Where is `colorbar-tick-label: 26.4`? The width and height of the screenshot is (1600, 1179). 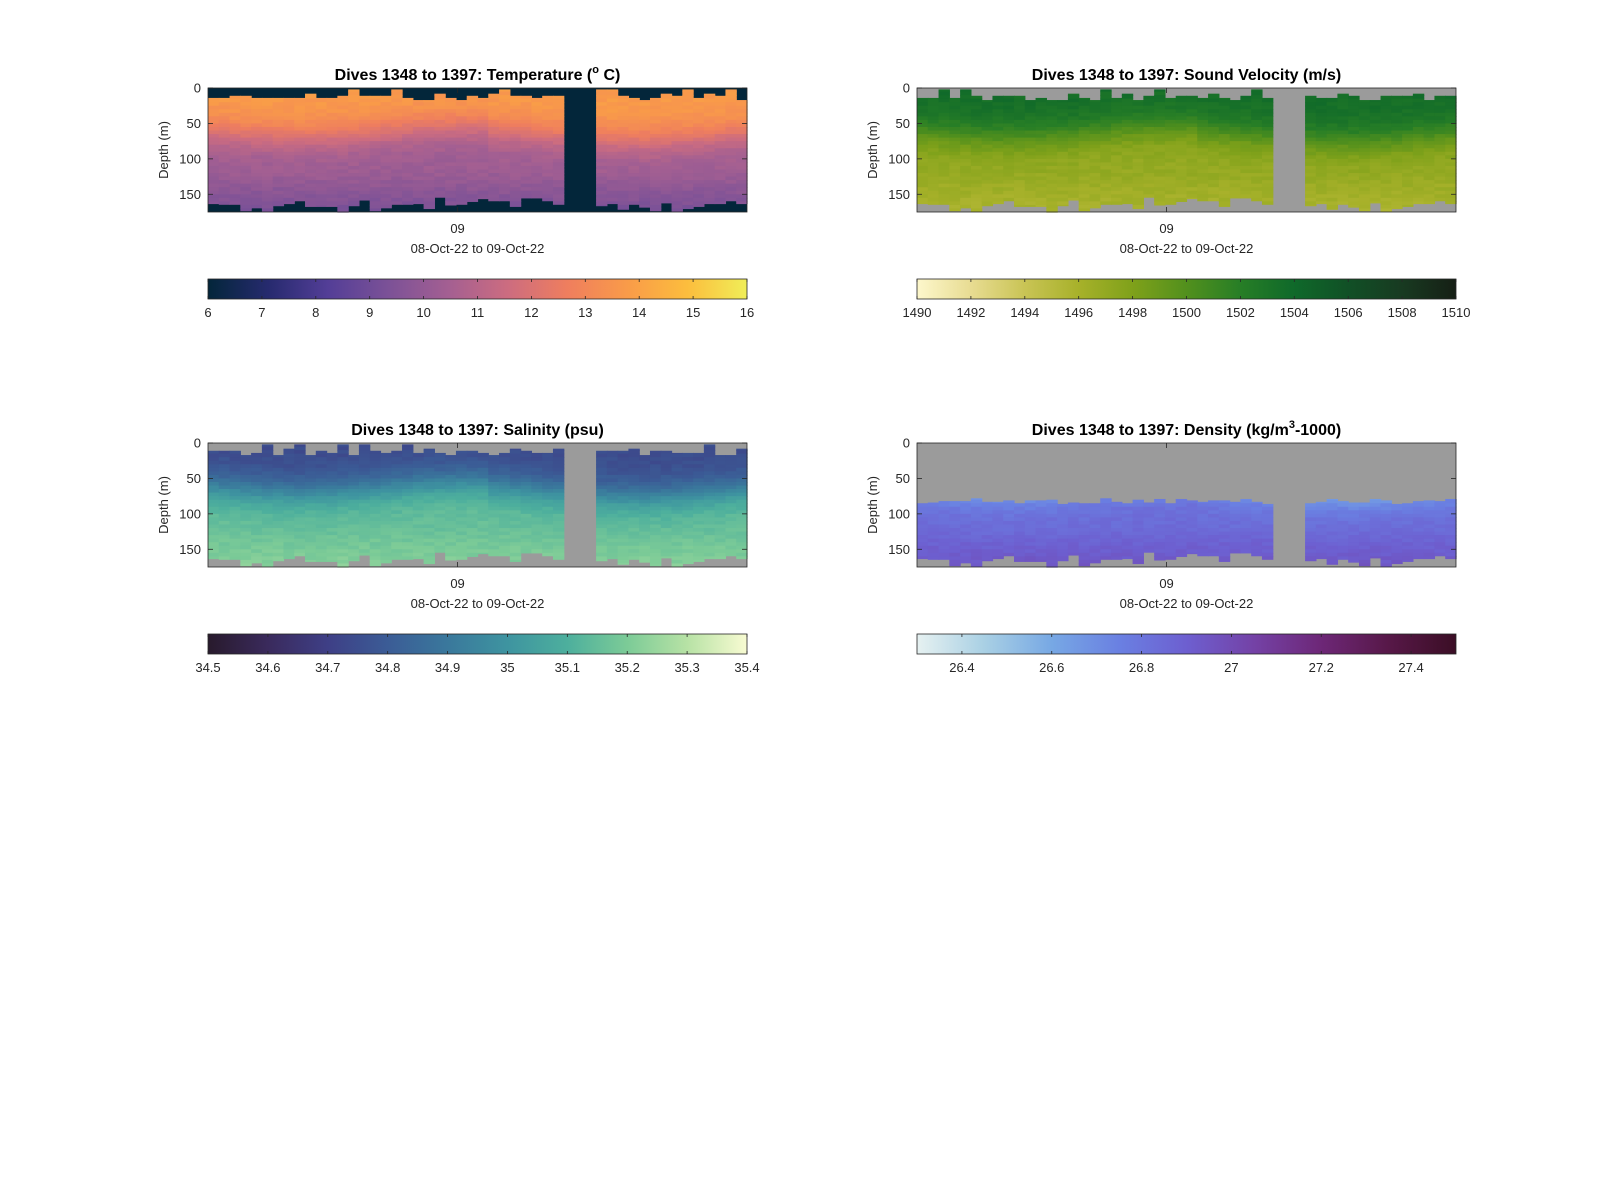
colorbar-tick-label: 26.4 is located at coordinates (961, 667).